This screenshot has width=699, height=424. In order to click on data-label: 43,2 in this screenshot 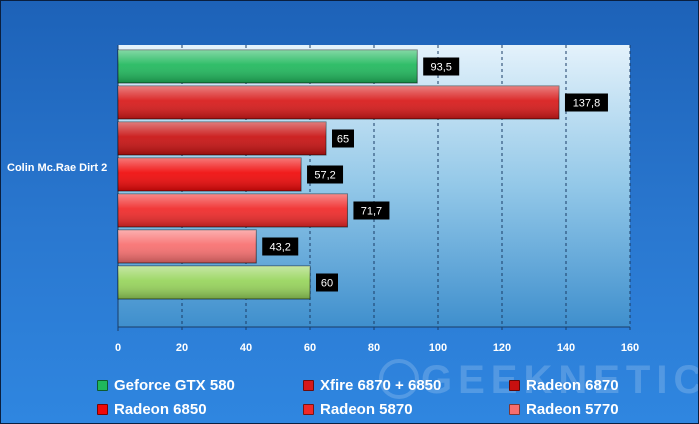, I will do `click(280, 246)`.